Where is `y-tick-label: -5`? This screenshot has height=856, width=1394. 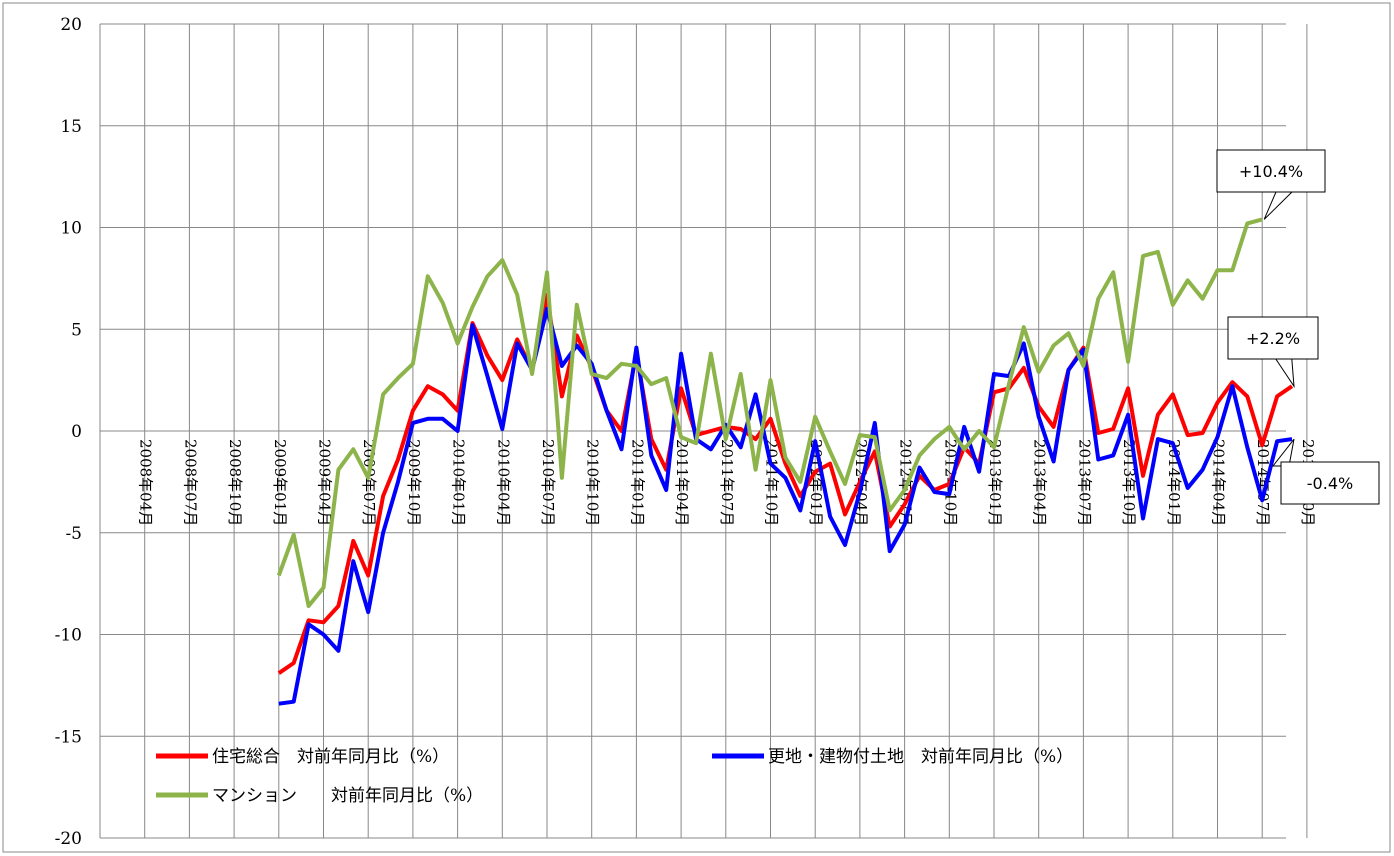 y-tick-label: -5 is located at coordinates (73, 534).